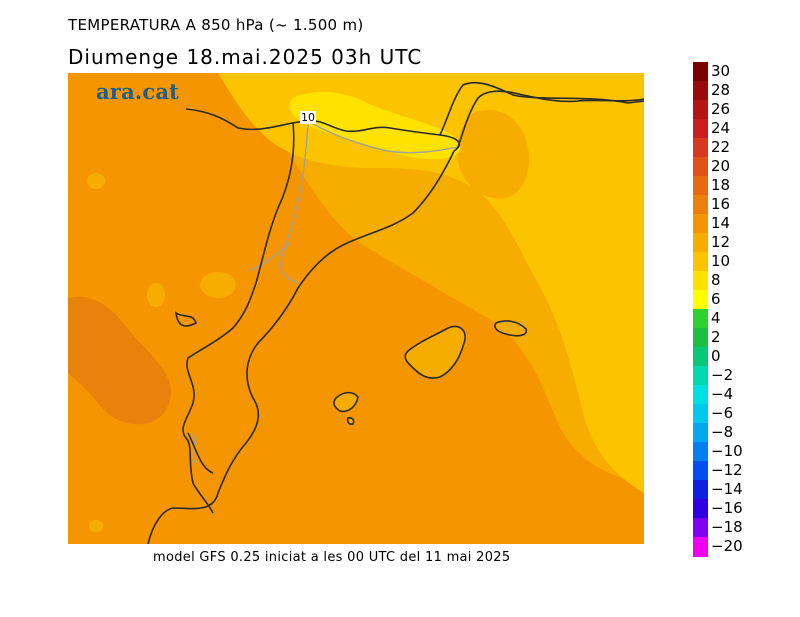 This screenshot has height=617, width=800. What do you see at coordinates (493, 154) in the screenshot?
I see `band-12-14-patch` at bounding box center [493, 154].